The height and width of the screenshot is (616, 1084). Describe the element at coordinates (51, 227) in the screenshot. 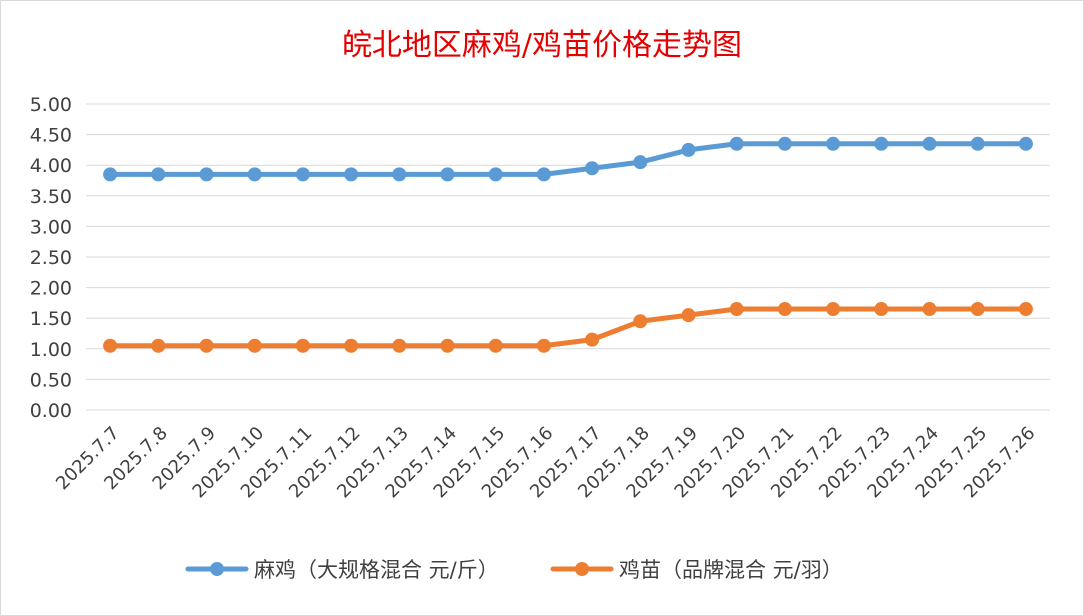

I see `y-tick-label: 3.00` at that location.